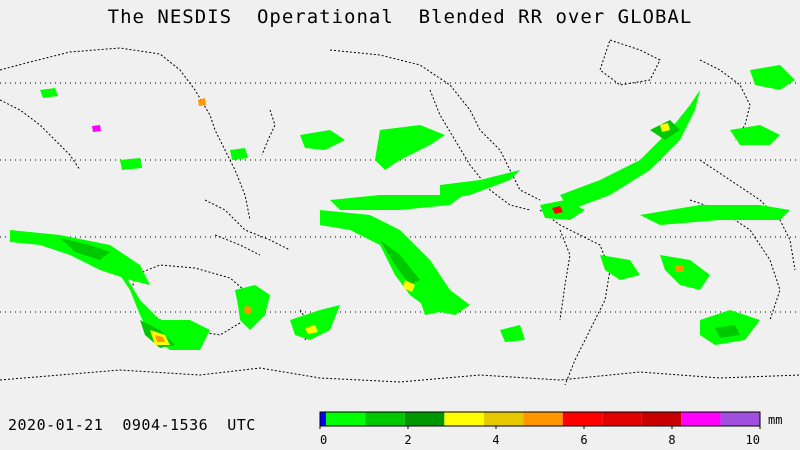  I want to click on color-scale-tick-label: 8, so click(671, 440).